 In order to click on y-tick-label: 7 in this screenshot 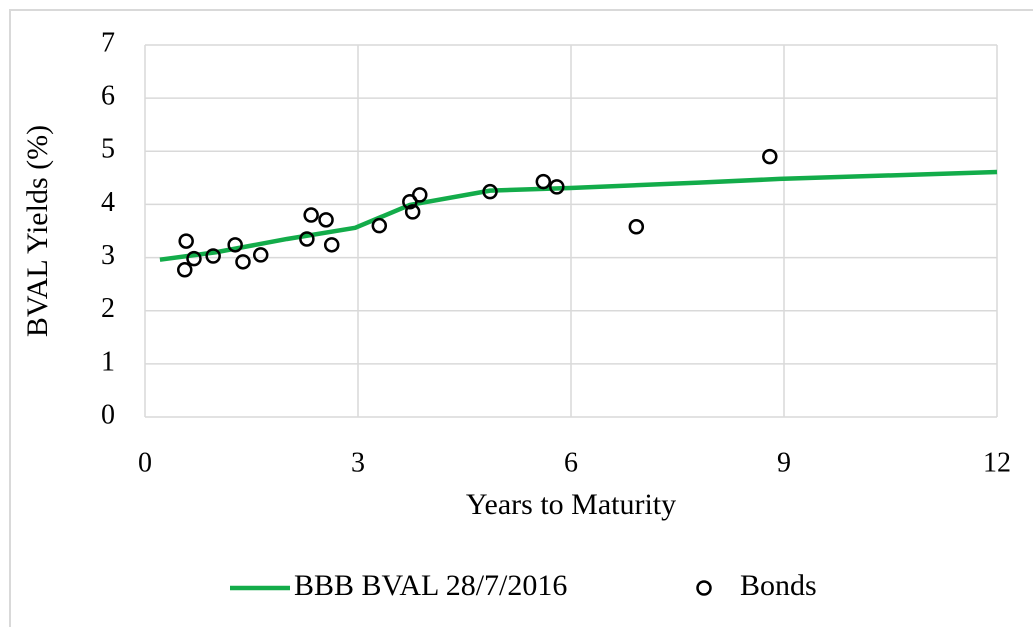, I will do `click(108, 42)`.